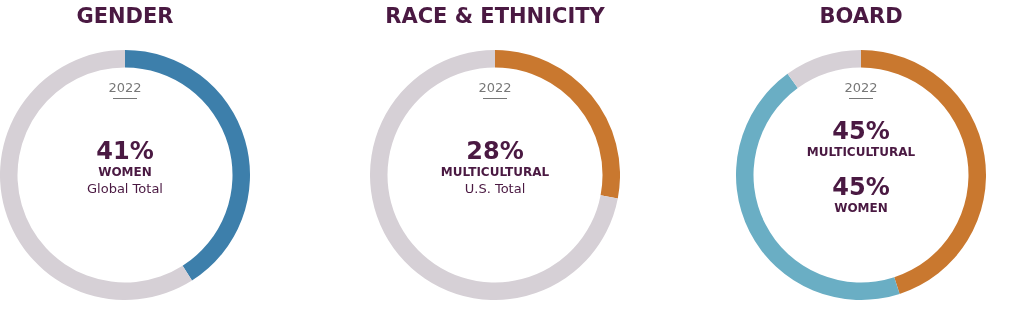 Image resolution: width=1024 pixels, height=335 pixels. I want to click on data-label: 41%, so click(125, 151).